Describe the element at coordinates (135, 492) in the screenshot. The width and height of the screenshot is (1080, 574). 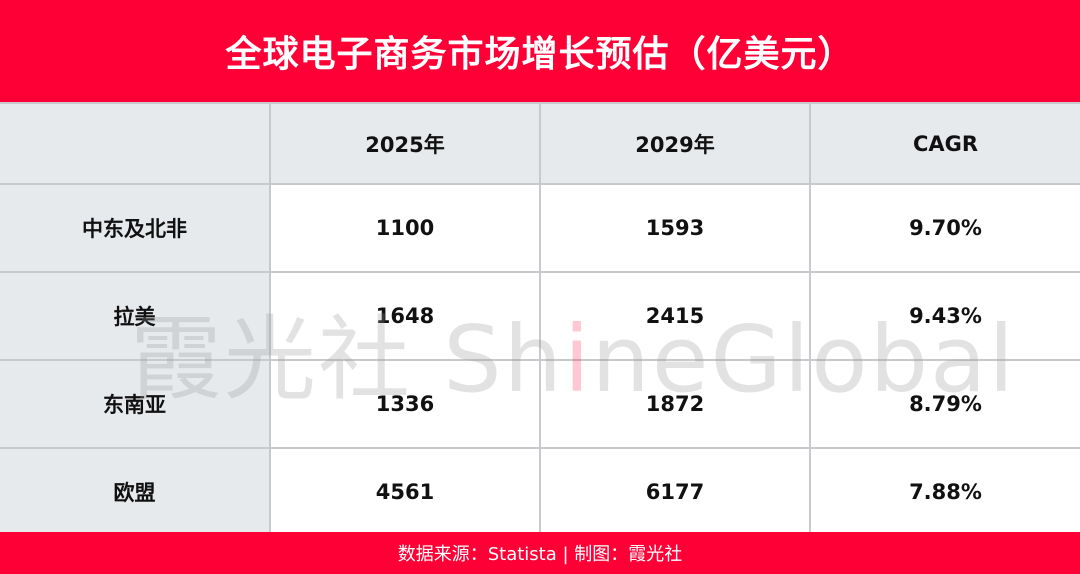
I see `region-cell: 欧盟` at that location.